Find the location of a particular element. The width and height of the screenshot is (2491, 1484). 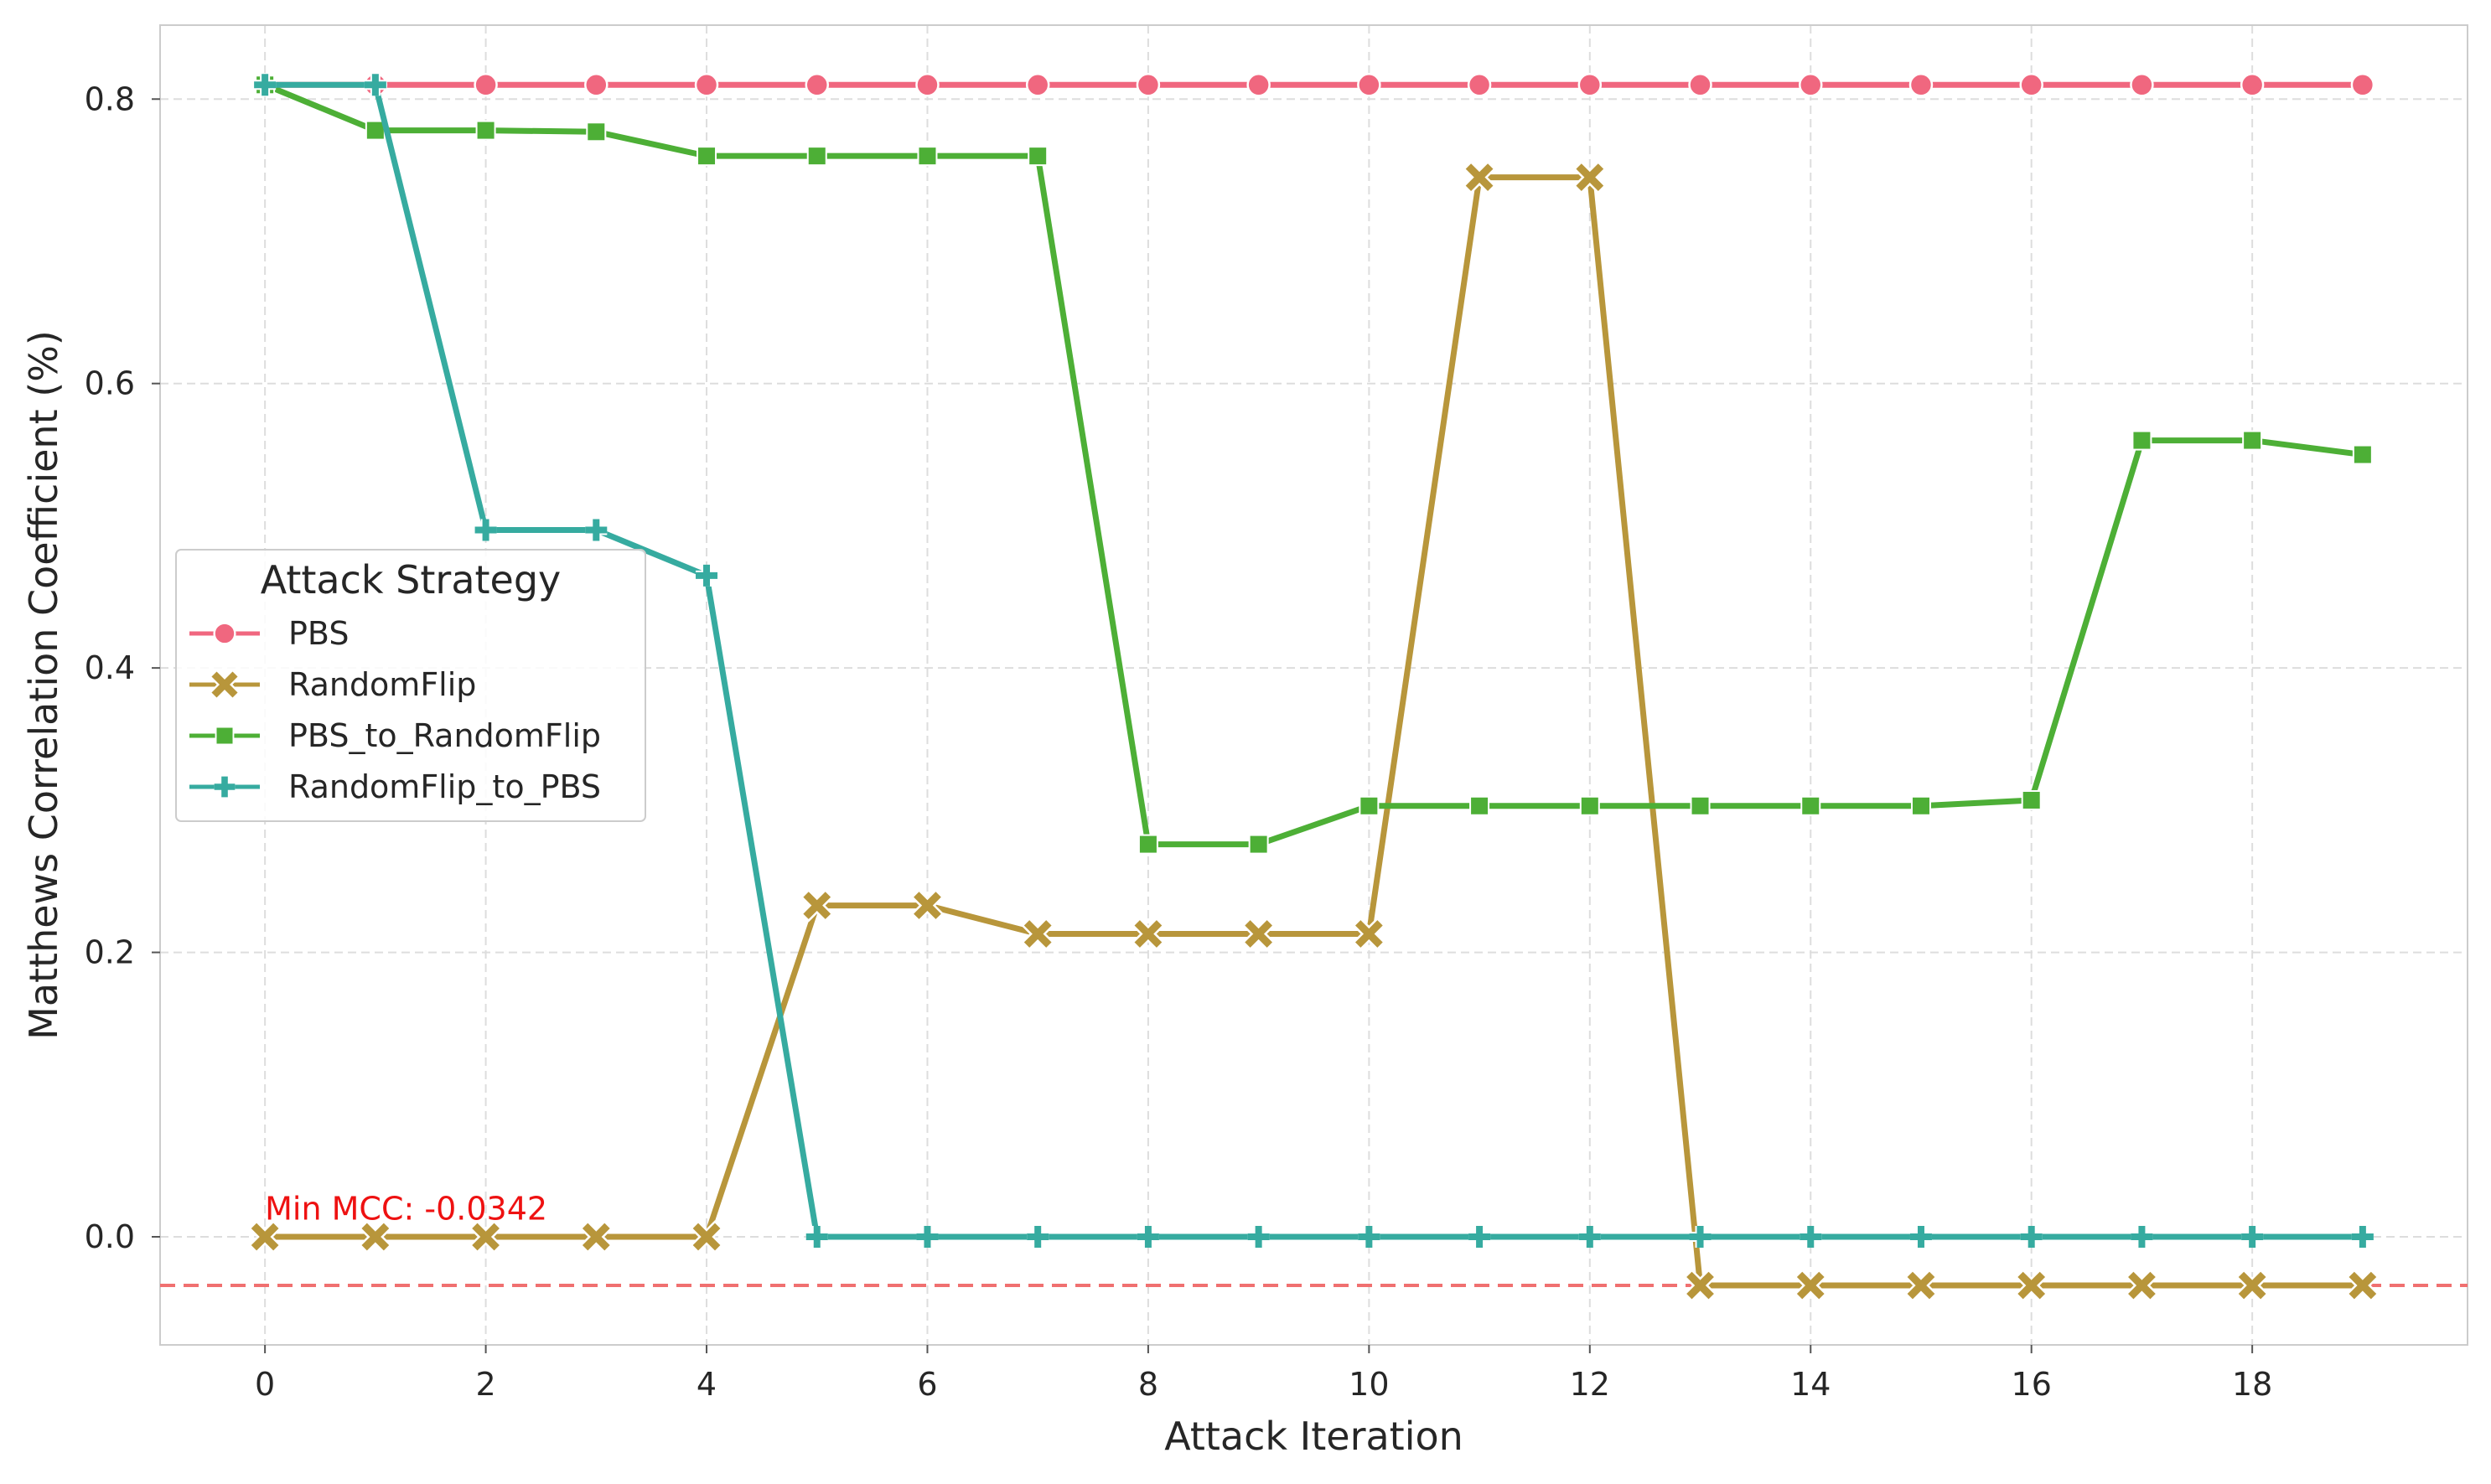

legend-box is located at coordinates (410, 685).